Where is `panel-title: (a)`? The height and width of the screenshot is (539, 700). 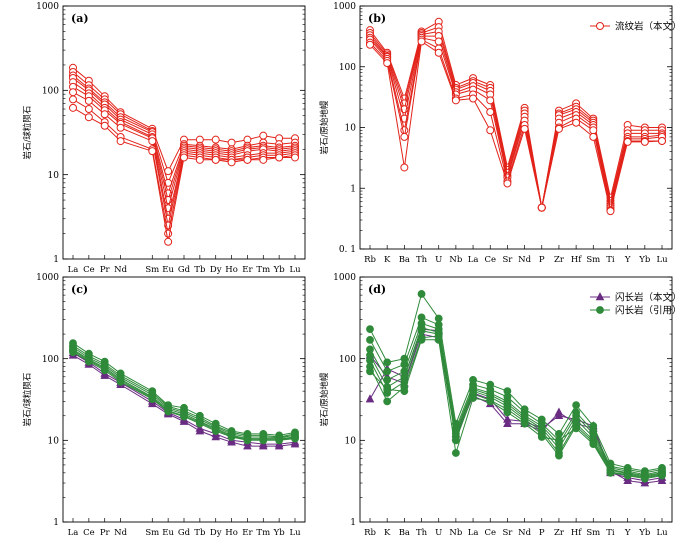 panel-title: (a) is located at coordinates (80, 18).